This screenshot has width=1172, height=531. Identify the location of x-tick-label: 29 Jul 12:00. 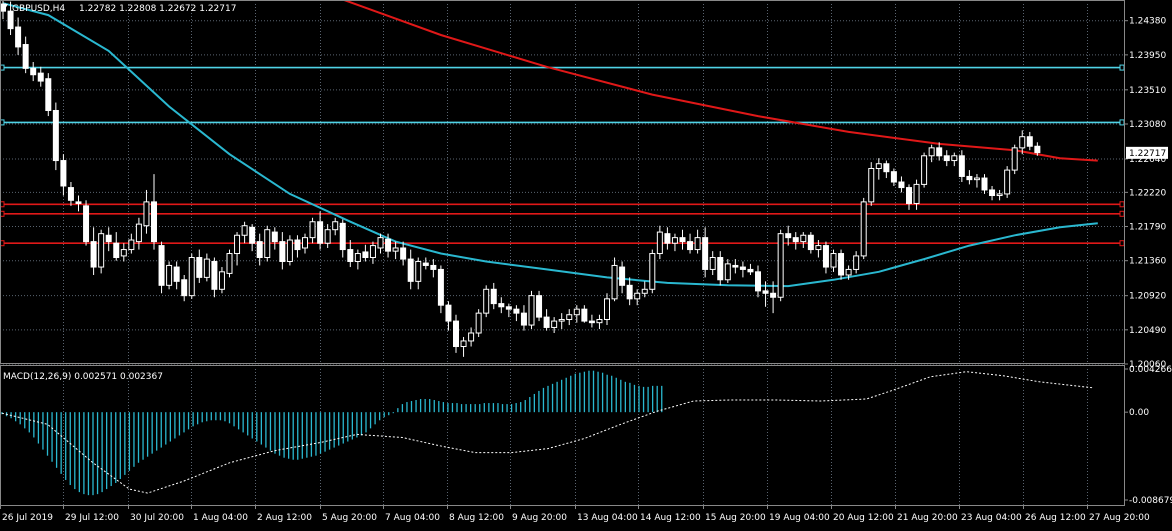
(92, 518).